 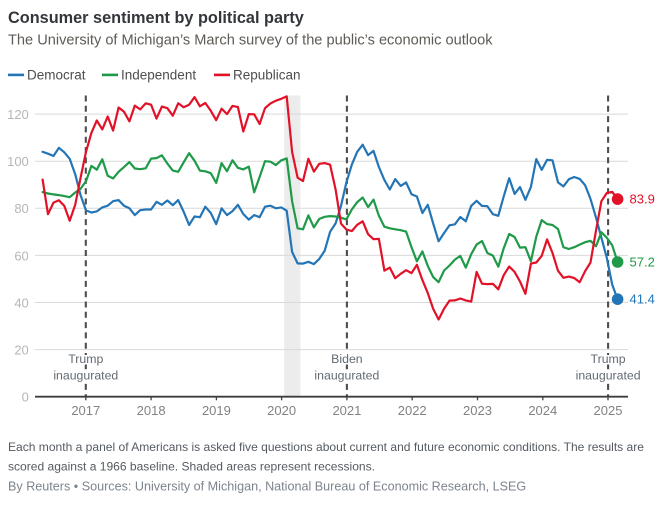 I want to click on svg-text: 100, so click(x=18, y=161).